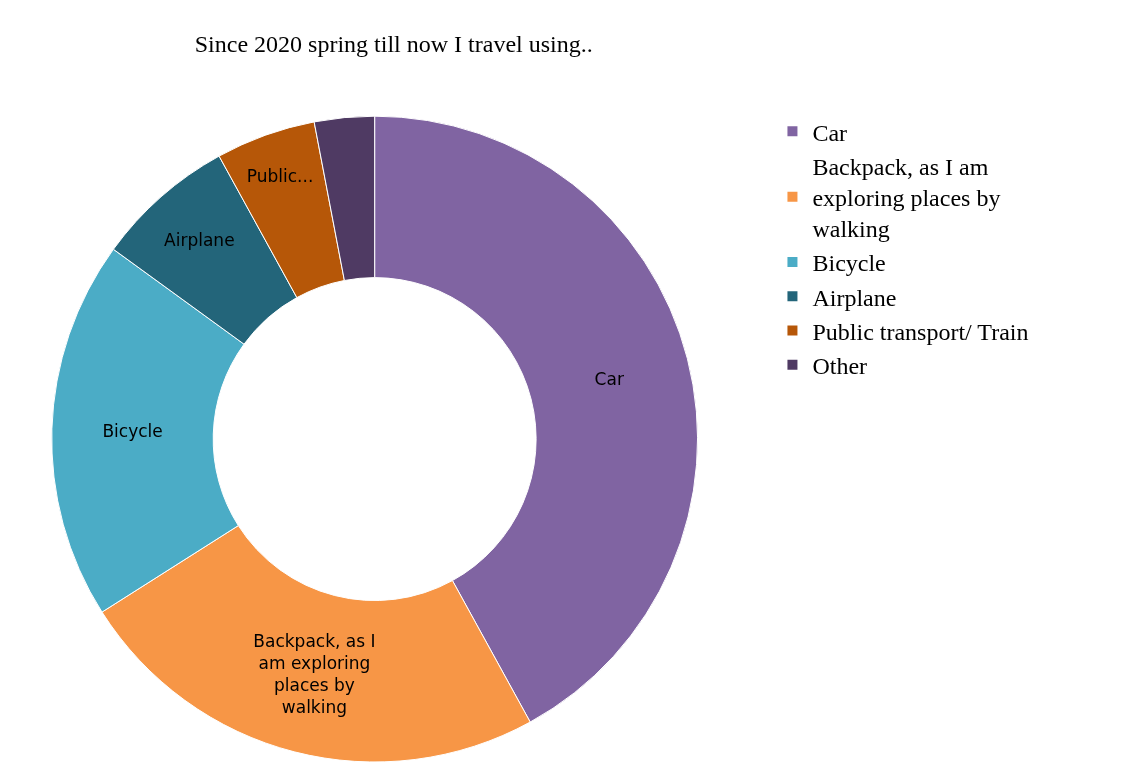  What do you see at coordinates (920, 331) in the screenshot?
I see `legend-label: Public transport/ Train` at bounding box center [920, 331].